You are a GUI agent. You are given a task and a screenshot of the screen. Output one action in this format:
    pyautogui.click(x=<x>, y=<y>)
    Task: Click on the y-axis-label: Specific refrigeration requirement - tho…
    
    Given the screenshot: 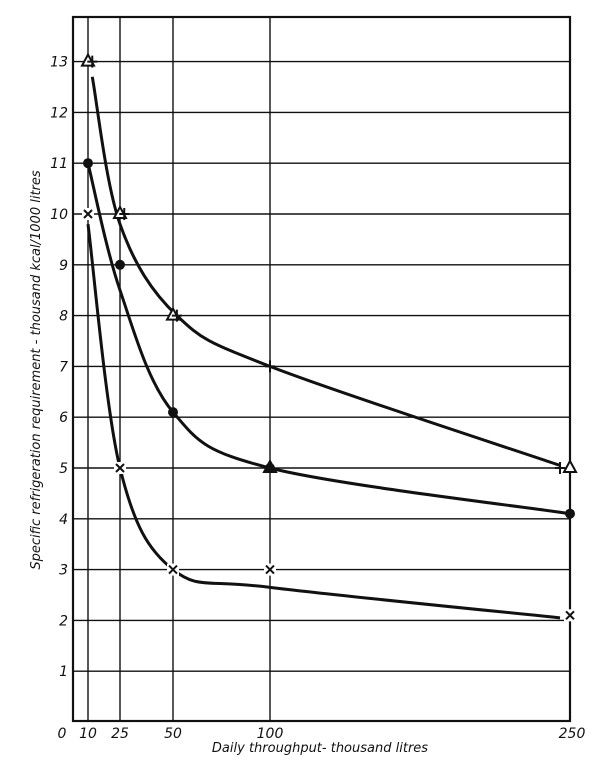 What is the action you would take?
    pyautogui.click(x=36, y=370)
    